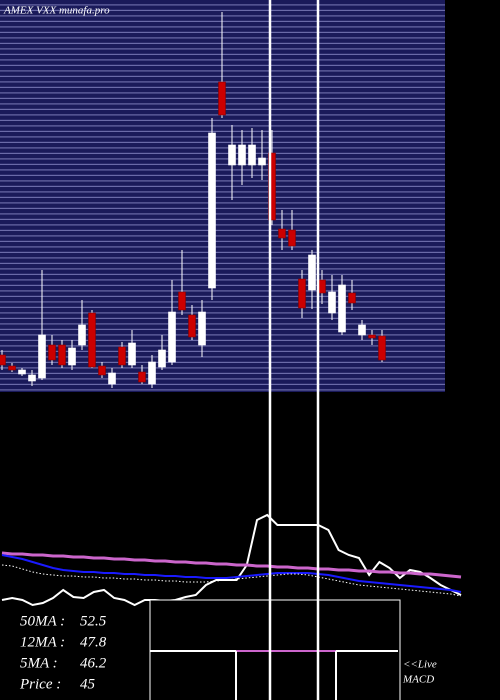 The height and width of the screenshot is (700, 500). I want to click on info-label: 5MA :, so click(39, 663).